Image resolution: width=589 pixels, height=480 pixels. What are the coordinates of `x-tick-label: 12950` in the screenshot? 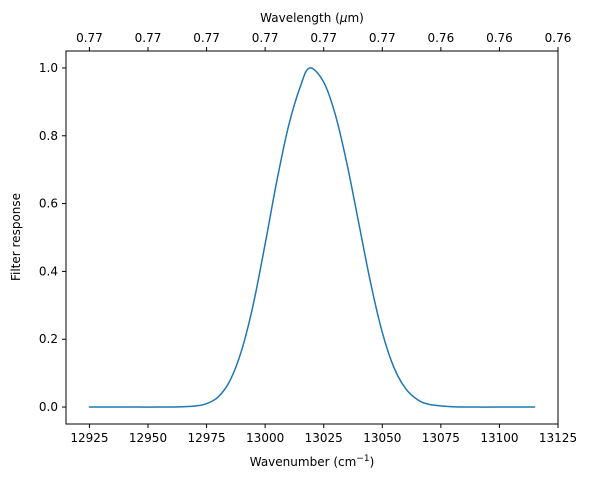 It's located at (148, 438).